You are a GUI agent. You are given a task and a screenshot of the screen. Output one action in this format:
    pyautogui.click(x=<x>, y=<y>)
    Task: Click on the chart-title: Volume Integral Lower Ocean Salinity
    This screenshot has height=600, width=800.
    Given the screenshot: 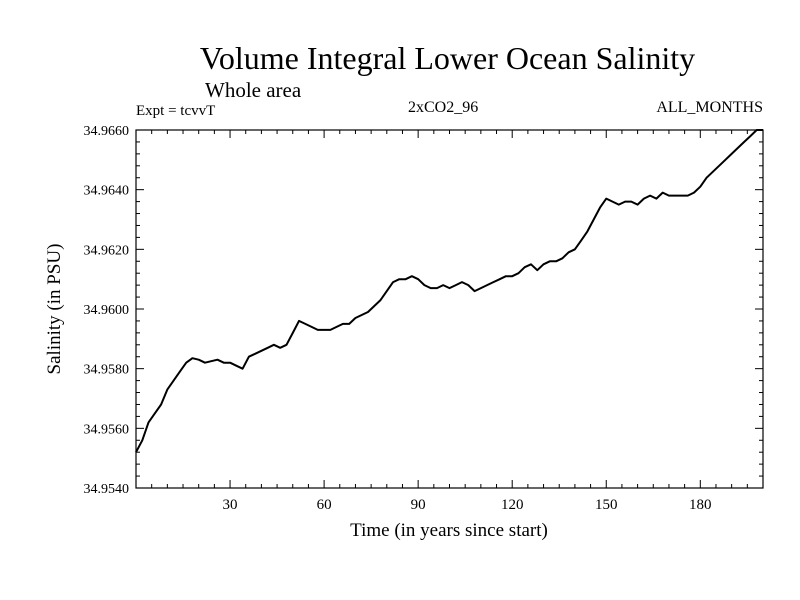 What is the action you would take?
    pyautogui.click(x=447, y=58)
    